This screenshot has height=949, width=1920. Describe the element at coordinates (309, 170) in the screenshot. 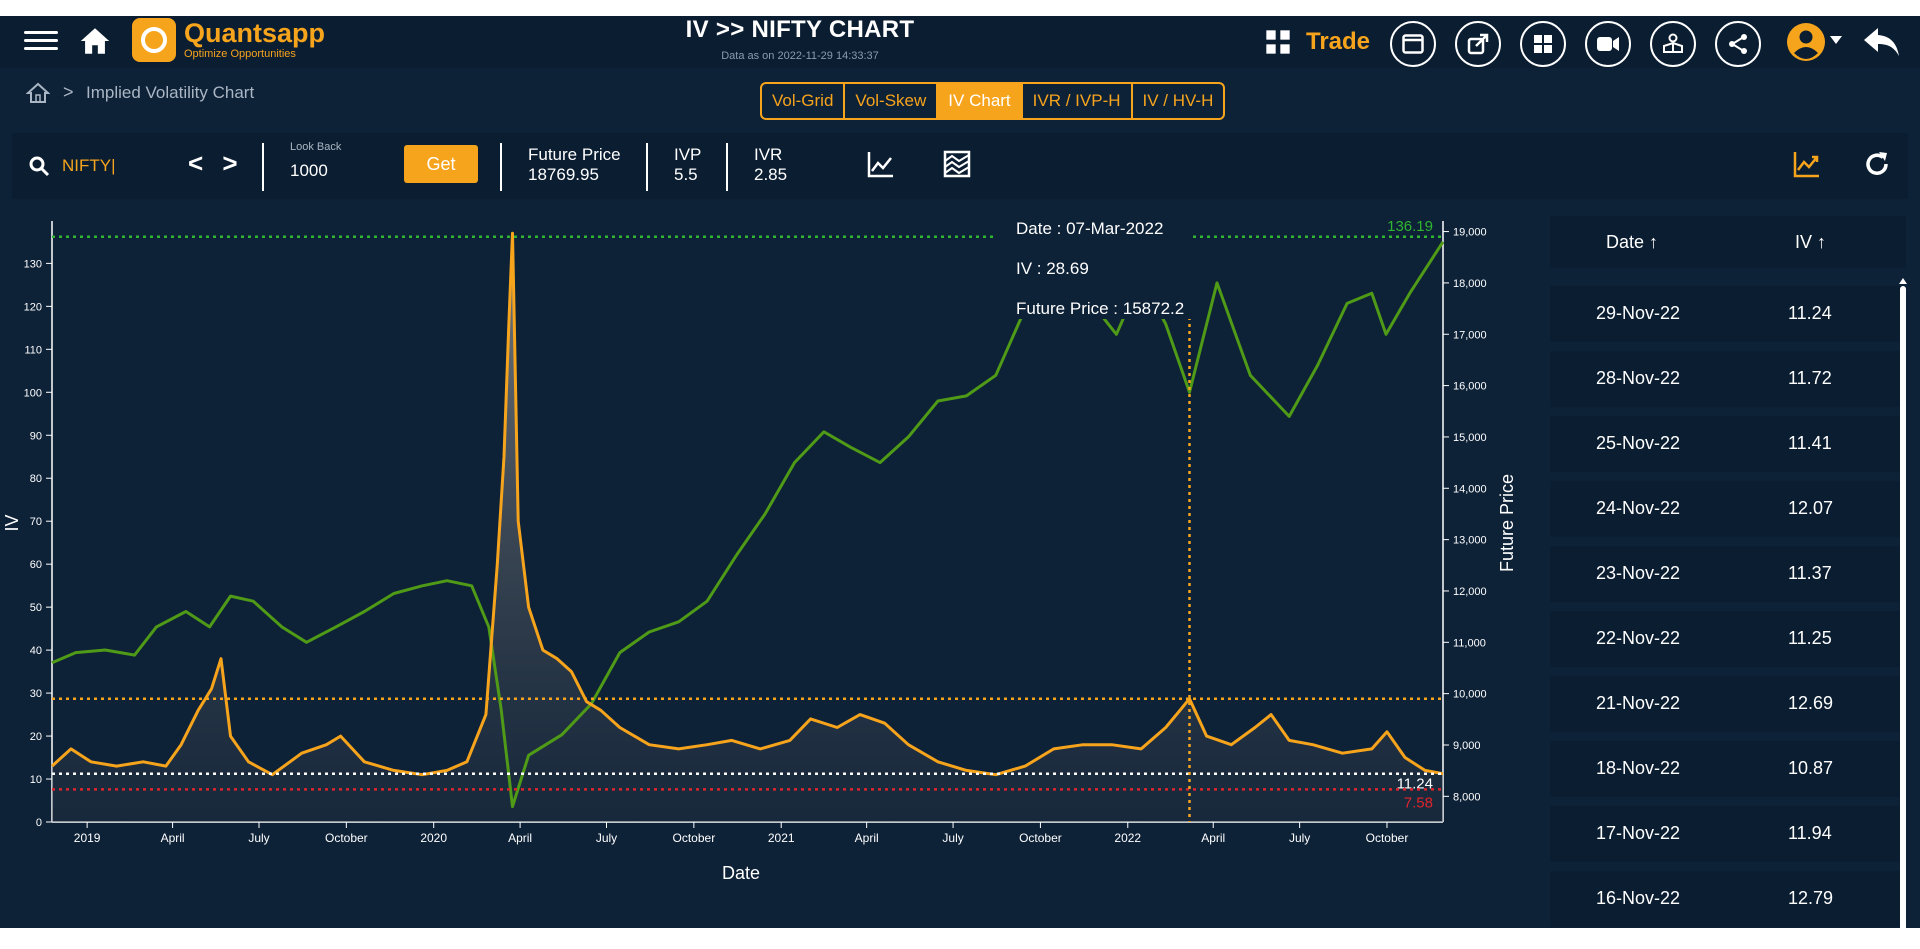

I see `lookback-input: 1000` at that location.